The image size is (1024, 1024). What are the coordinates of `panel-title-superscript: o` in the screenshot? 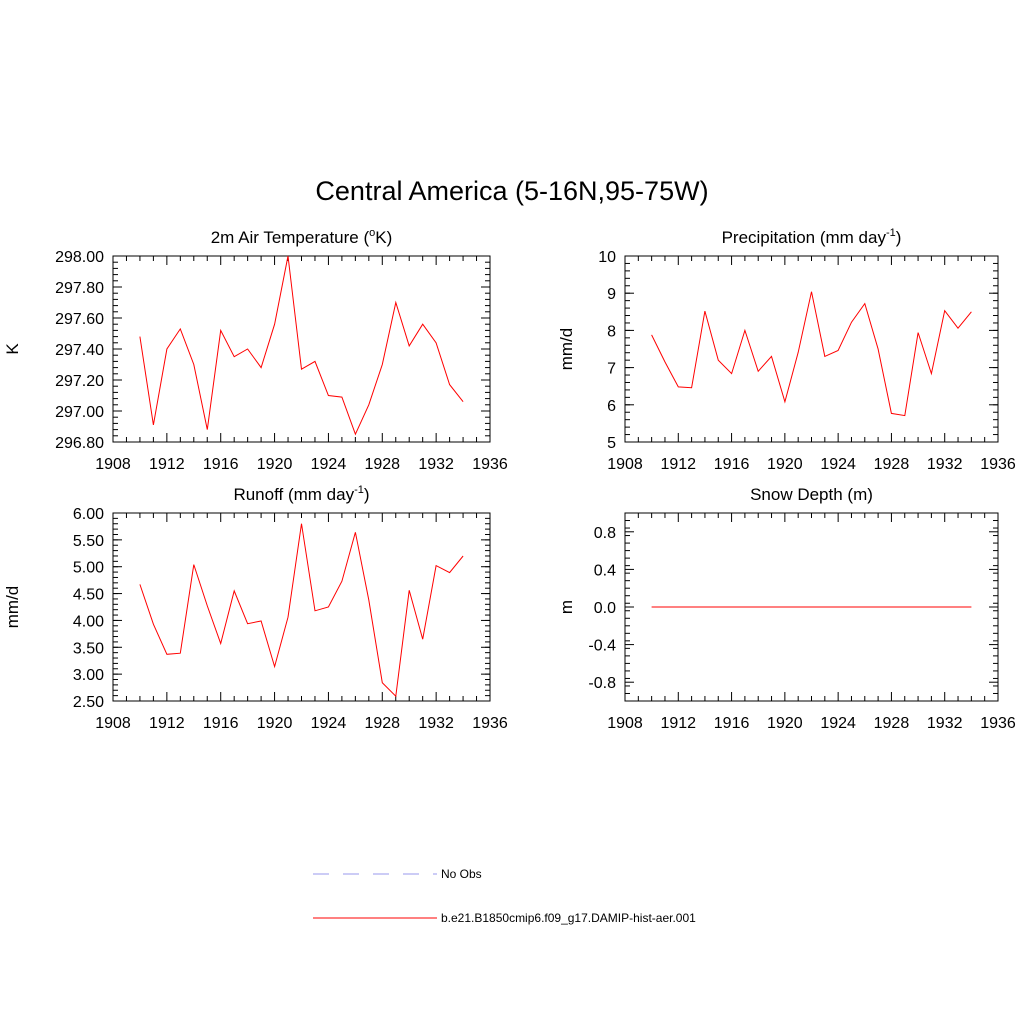 It's located at (372, 233).